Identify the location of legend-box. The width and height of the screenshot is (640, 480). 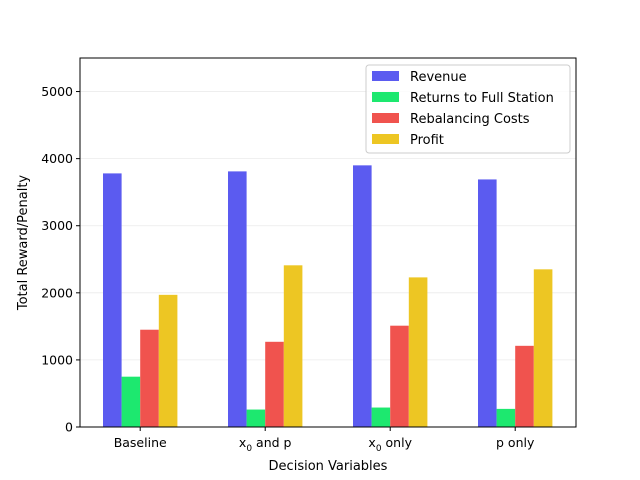
(468, 109).